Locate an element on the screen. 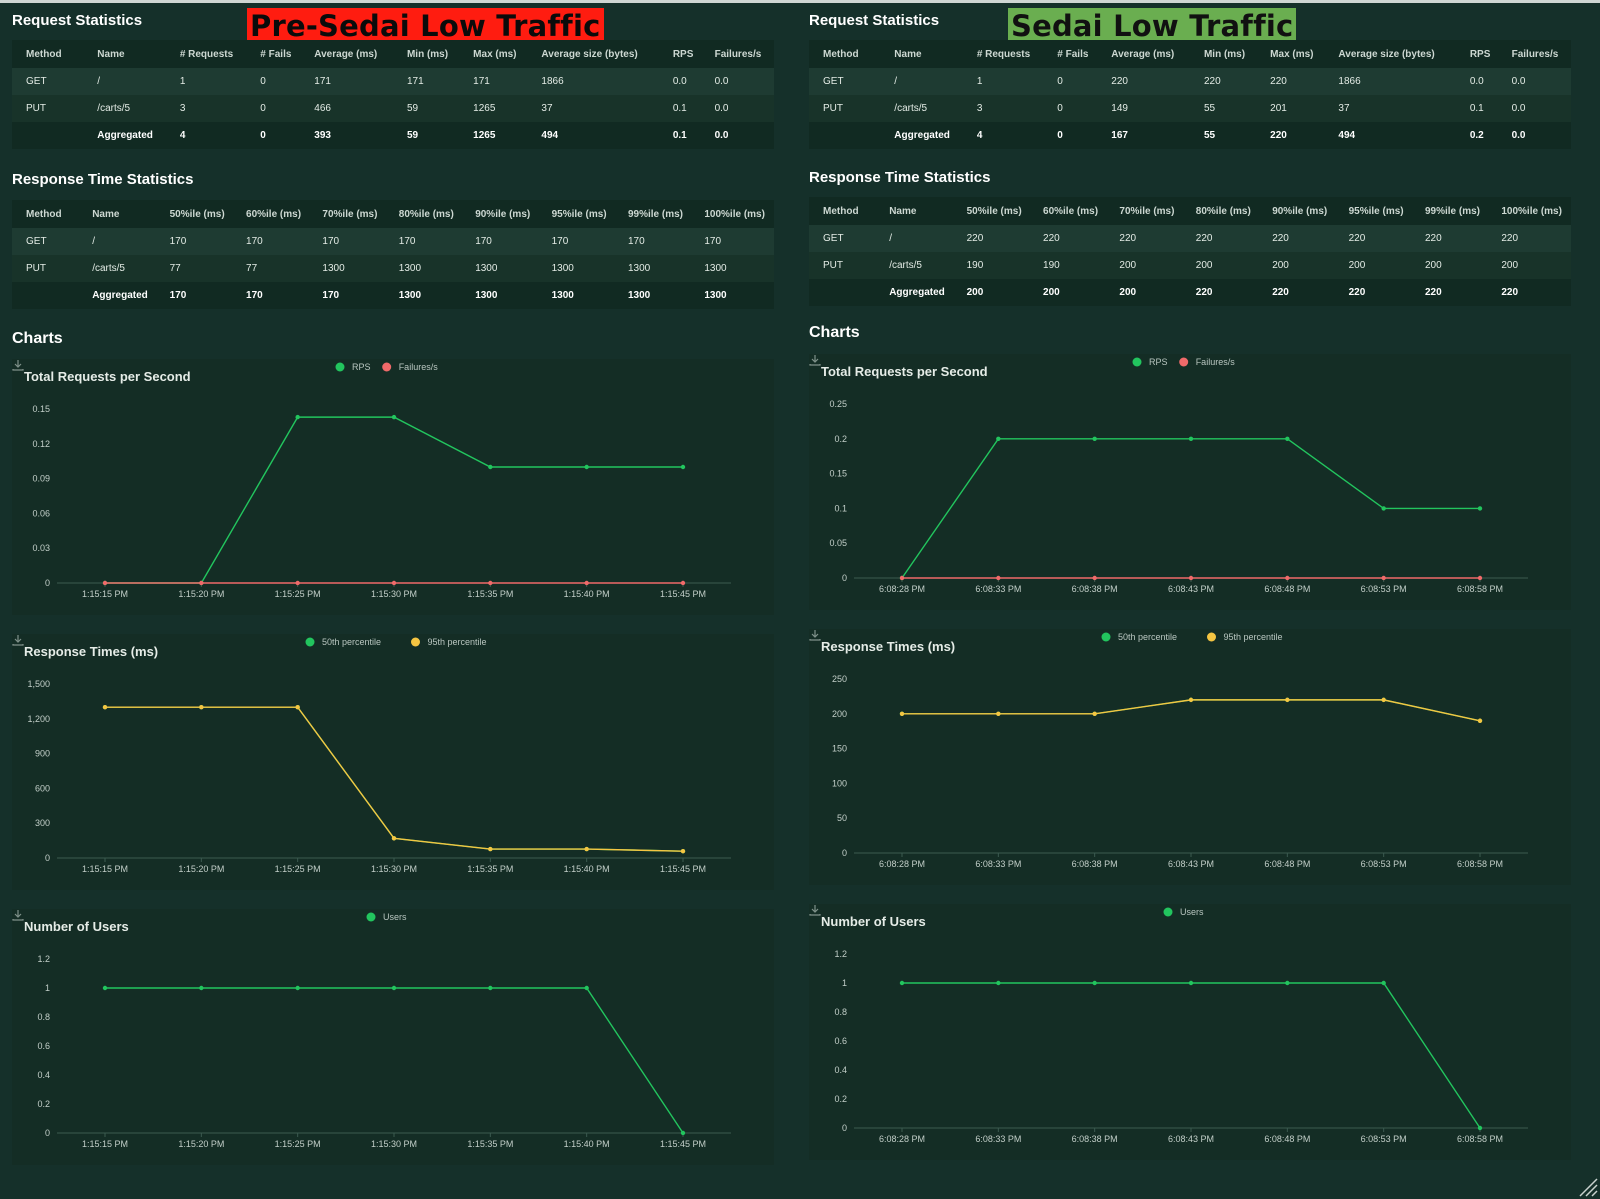 This screenshot has width=1600, height=1199. resize-handle-icon is located at coordinates (1587, 1186).